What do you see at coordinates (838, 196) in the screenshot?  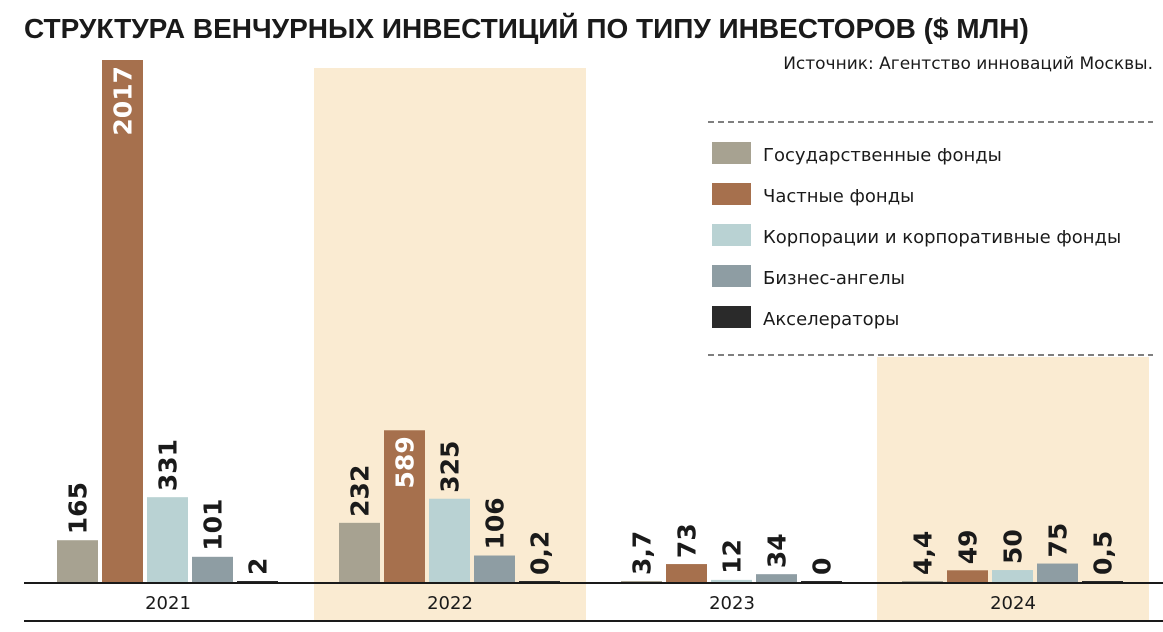 I see `legend-label-2: Частные фонды` at bounding box center [838, 196].